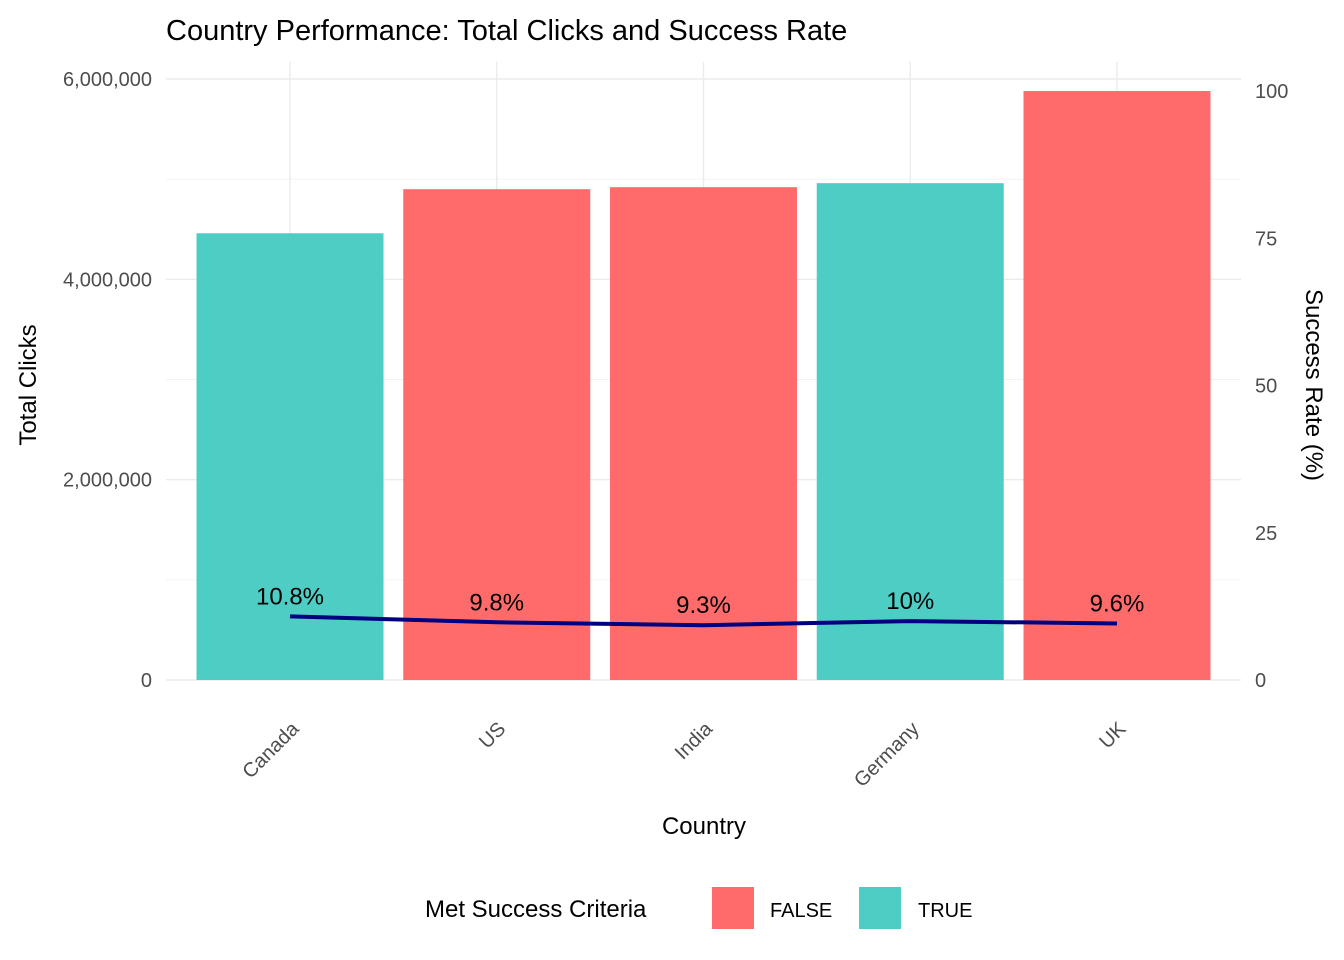 This screenshot has width=1344, height=960. I want to click on bar-india, so click(703, 433).